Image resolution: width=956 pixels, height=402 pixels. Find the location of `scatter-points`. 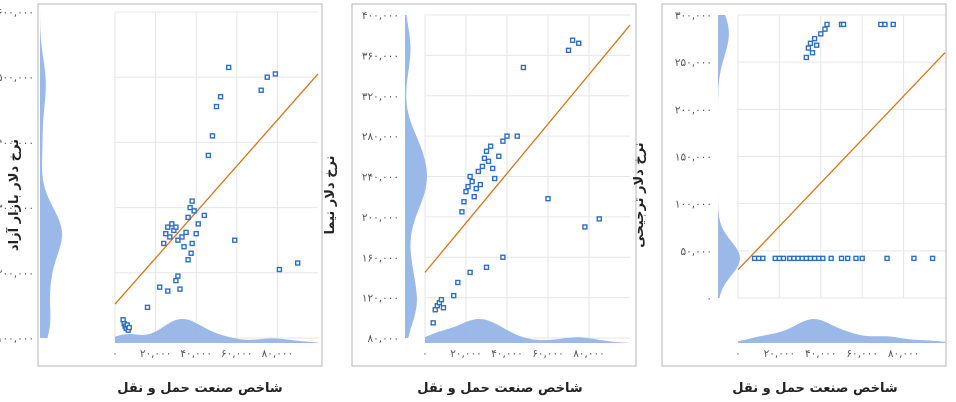

scatter-points is located at coordinates (210, 198).